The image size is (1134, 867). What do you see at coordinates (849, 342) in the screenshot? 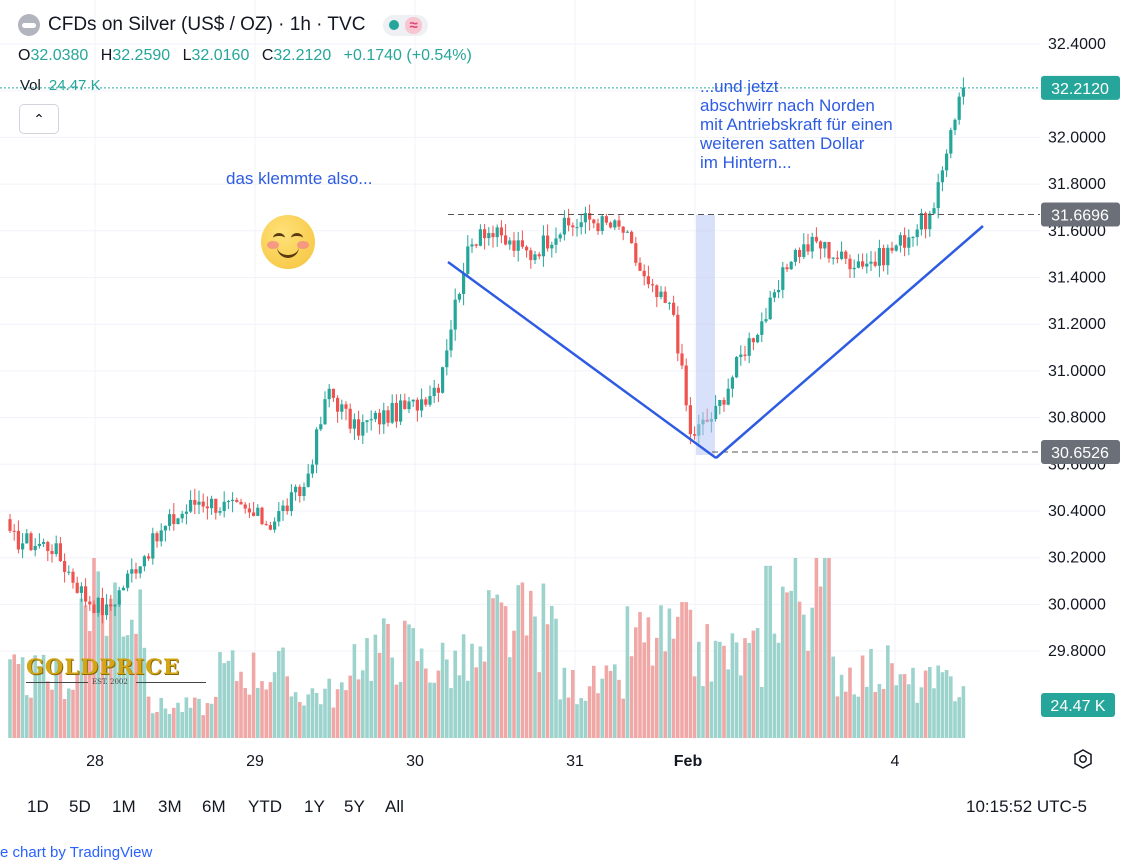
I see `trend-line-up` at bounding box center [849, 342].